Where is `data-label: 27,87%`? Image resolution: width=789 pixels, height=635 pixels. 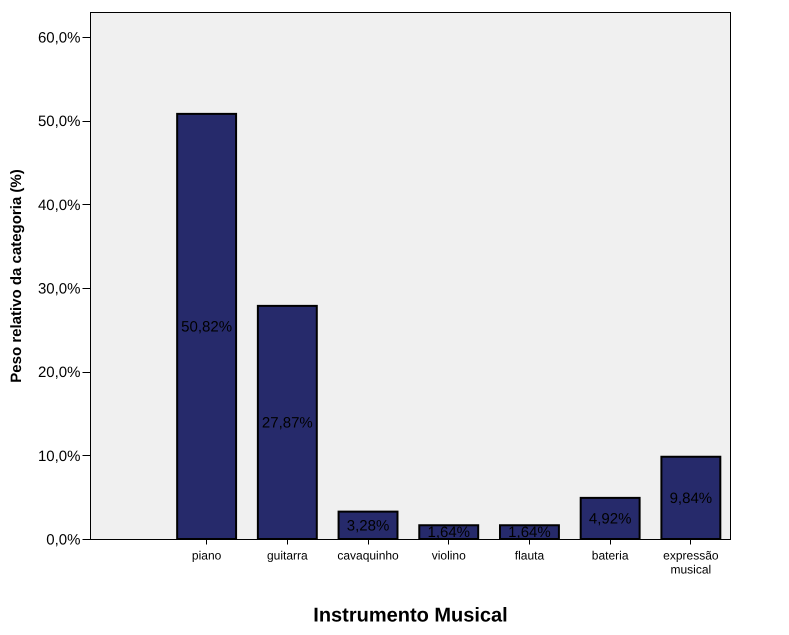
data-label: 27,87% is located at coordinates (287, 423).